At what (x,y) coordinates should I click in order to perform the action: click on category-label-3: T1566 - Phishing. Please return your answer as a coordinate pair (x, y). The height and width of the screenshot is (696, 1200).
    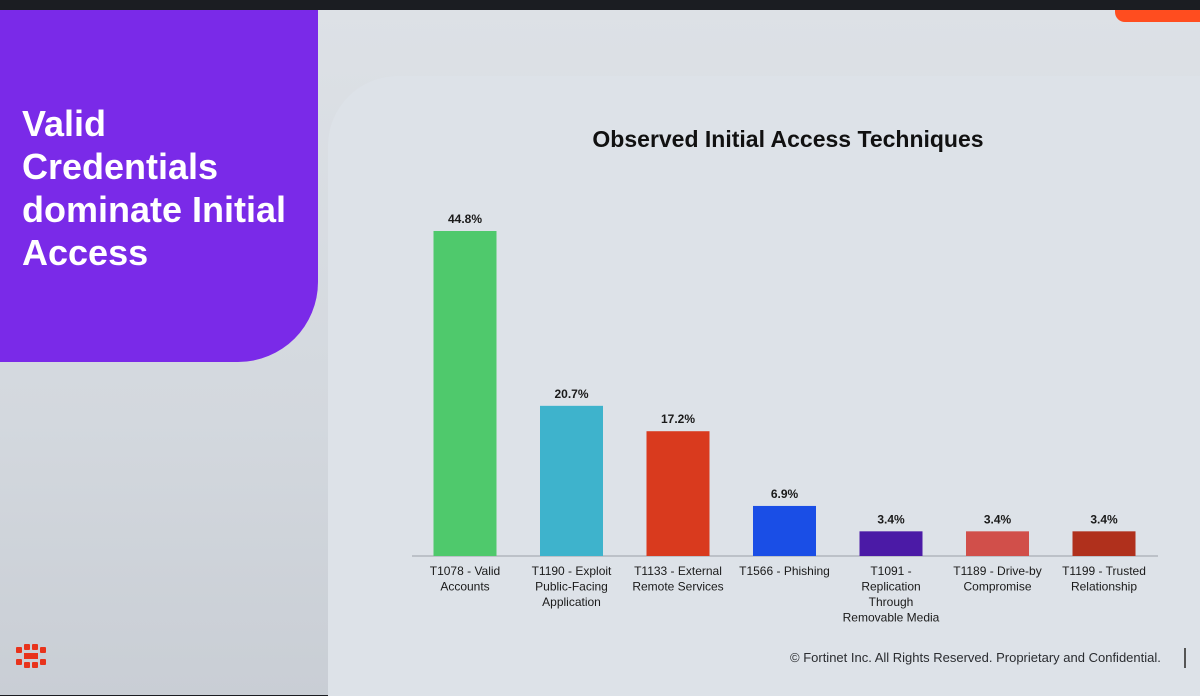
    Looking at the image, I should click on (784, 571).